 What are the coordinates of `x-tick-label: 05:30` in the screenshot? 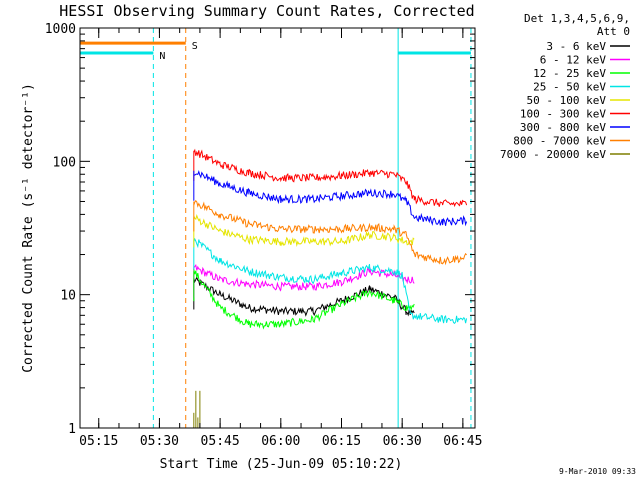 It's located at (159, 441).